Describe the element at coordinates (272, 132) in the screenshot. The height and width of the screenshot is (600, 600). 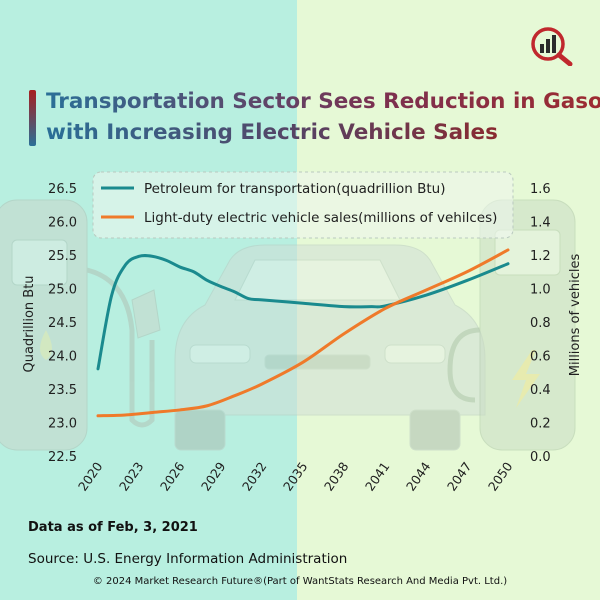
I see `chart-title-line-2: with Increasing Electric Vehicle Sales` at that location.